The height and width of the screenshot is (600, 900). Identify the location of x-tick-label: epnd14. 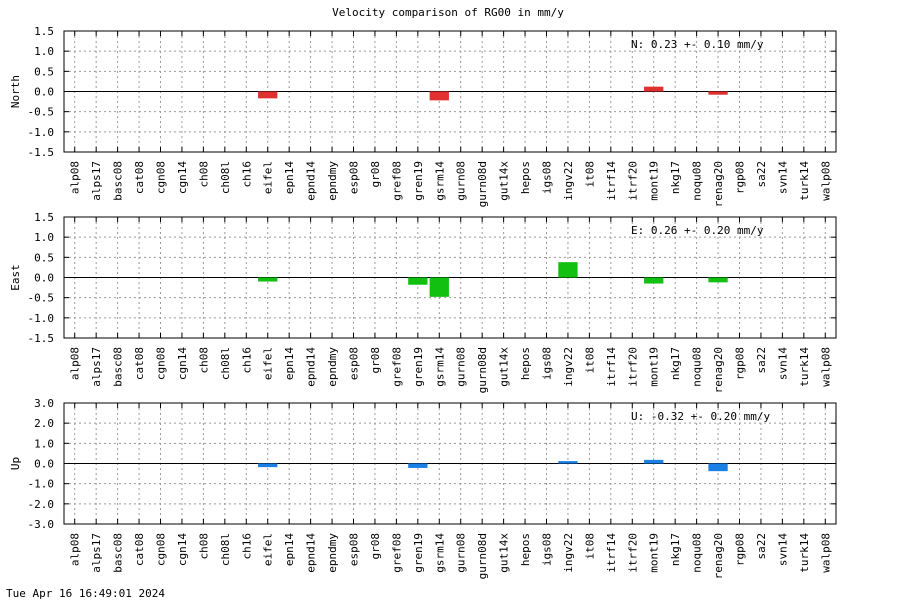
(311, 553).